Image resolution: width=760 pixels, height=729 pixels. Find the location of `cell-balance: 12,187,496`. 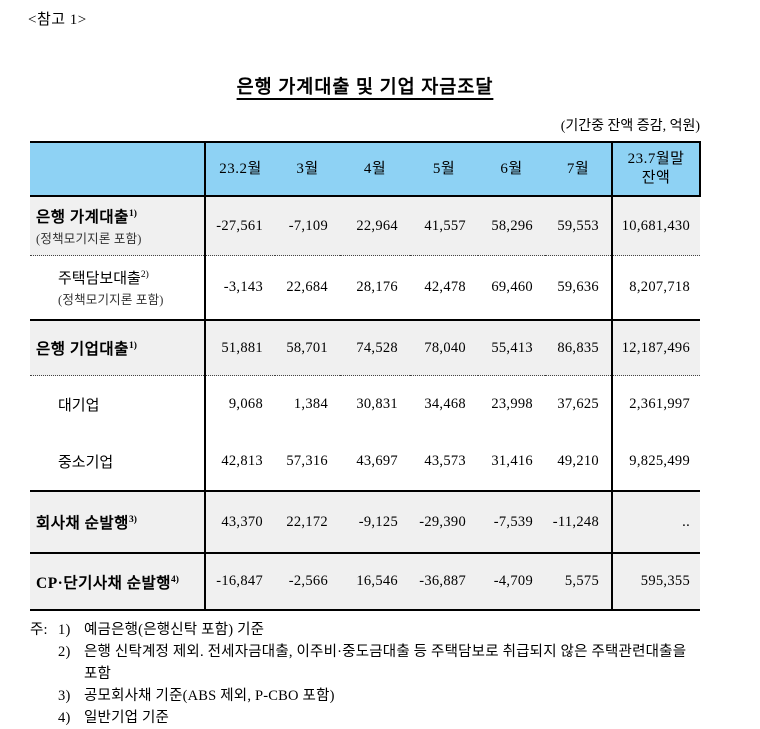

cell-balance: 12,187,496 is located at coordinates (655, 348).